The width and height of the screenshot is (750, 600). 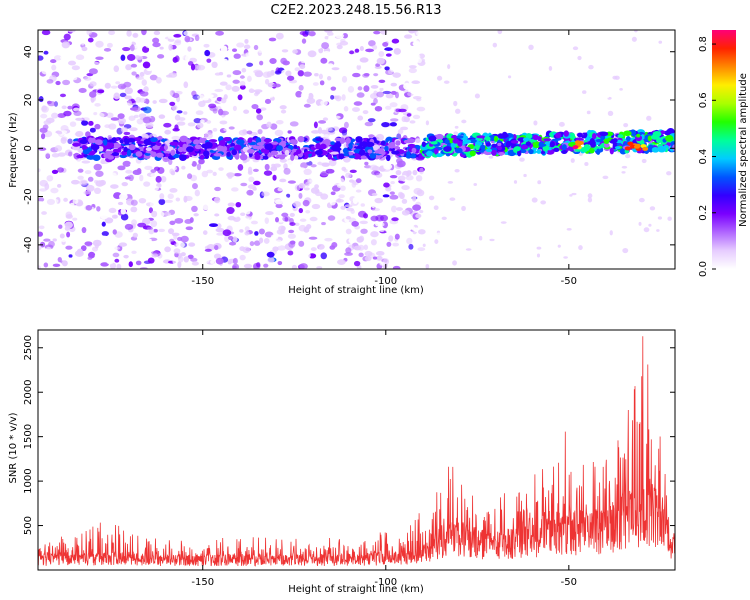 I want to click on heatmap-xtick-label: -150, so click(x=202, y=281).